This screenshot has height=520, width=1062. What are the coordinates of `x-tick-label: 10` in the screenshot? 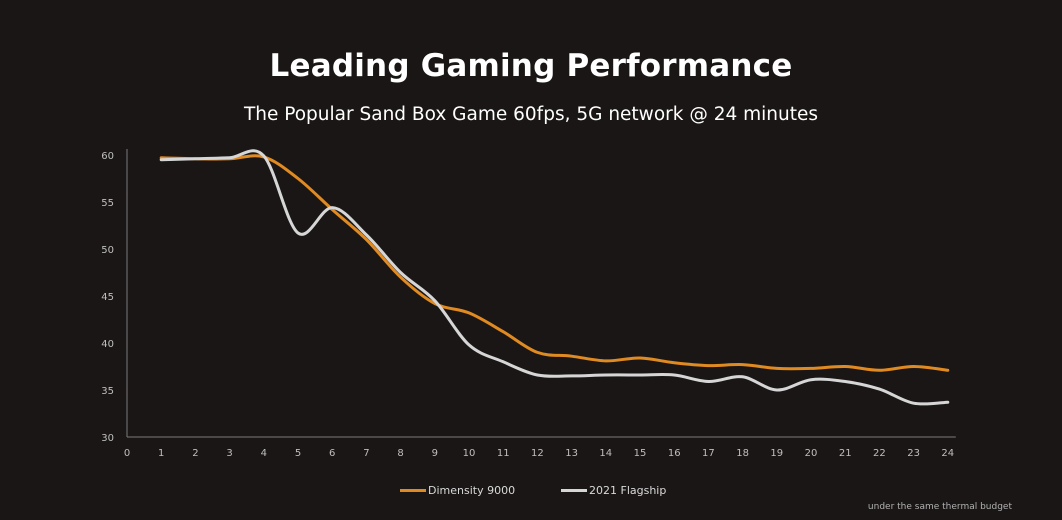 It's located at (469, 453).